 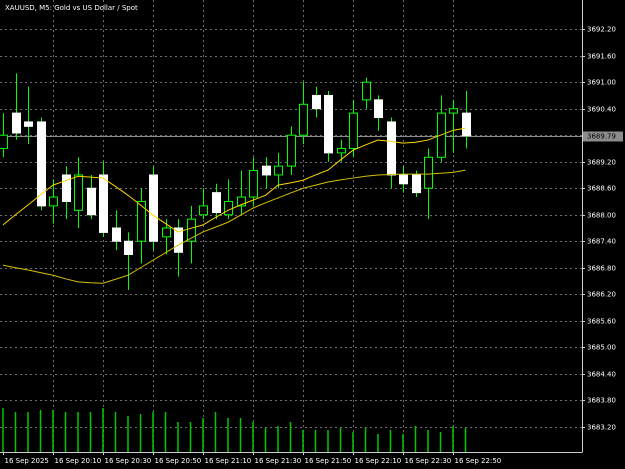 I want to click on y-tick-label: 3691.60, so click(x=601, y=57).